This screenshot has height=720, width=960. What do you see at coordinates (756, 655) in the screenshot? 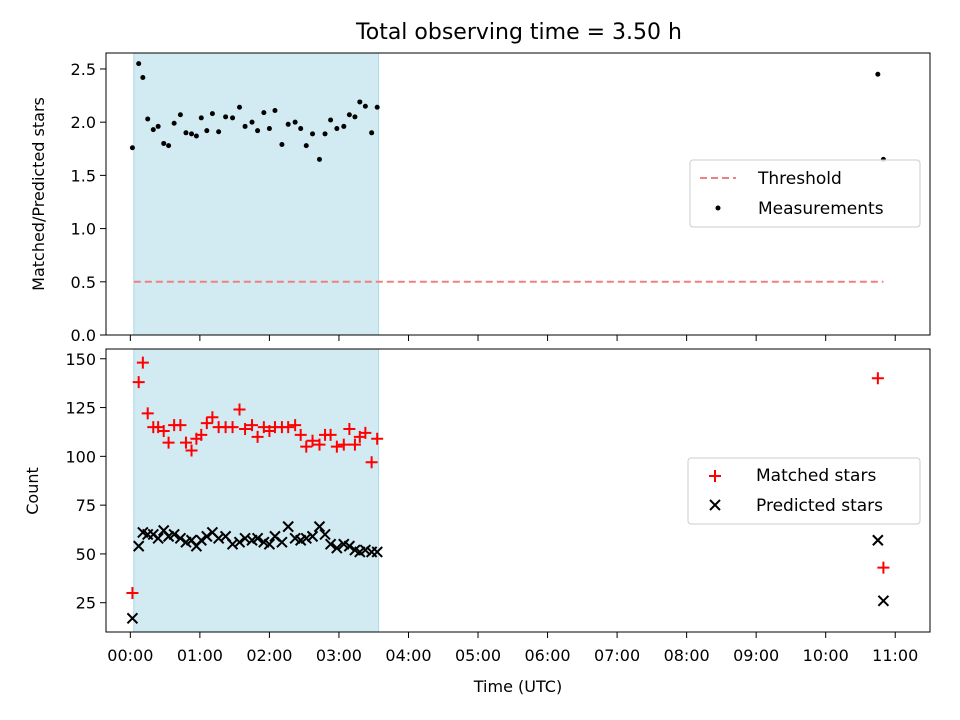
I see `x-tick-label: 09:00` at bounding box center [756, 655].